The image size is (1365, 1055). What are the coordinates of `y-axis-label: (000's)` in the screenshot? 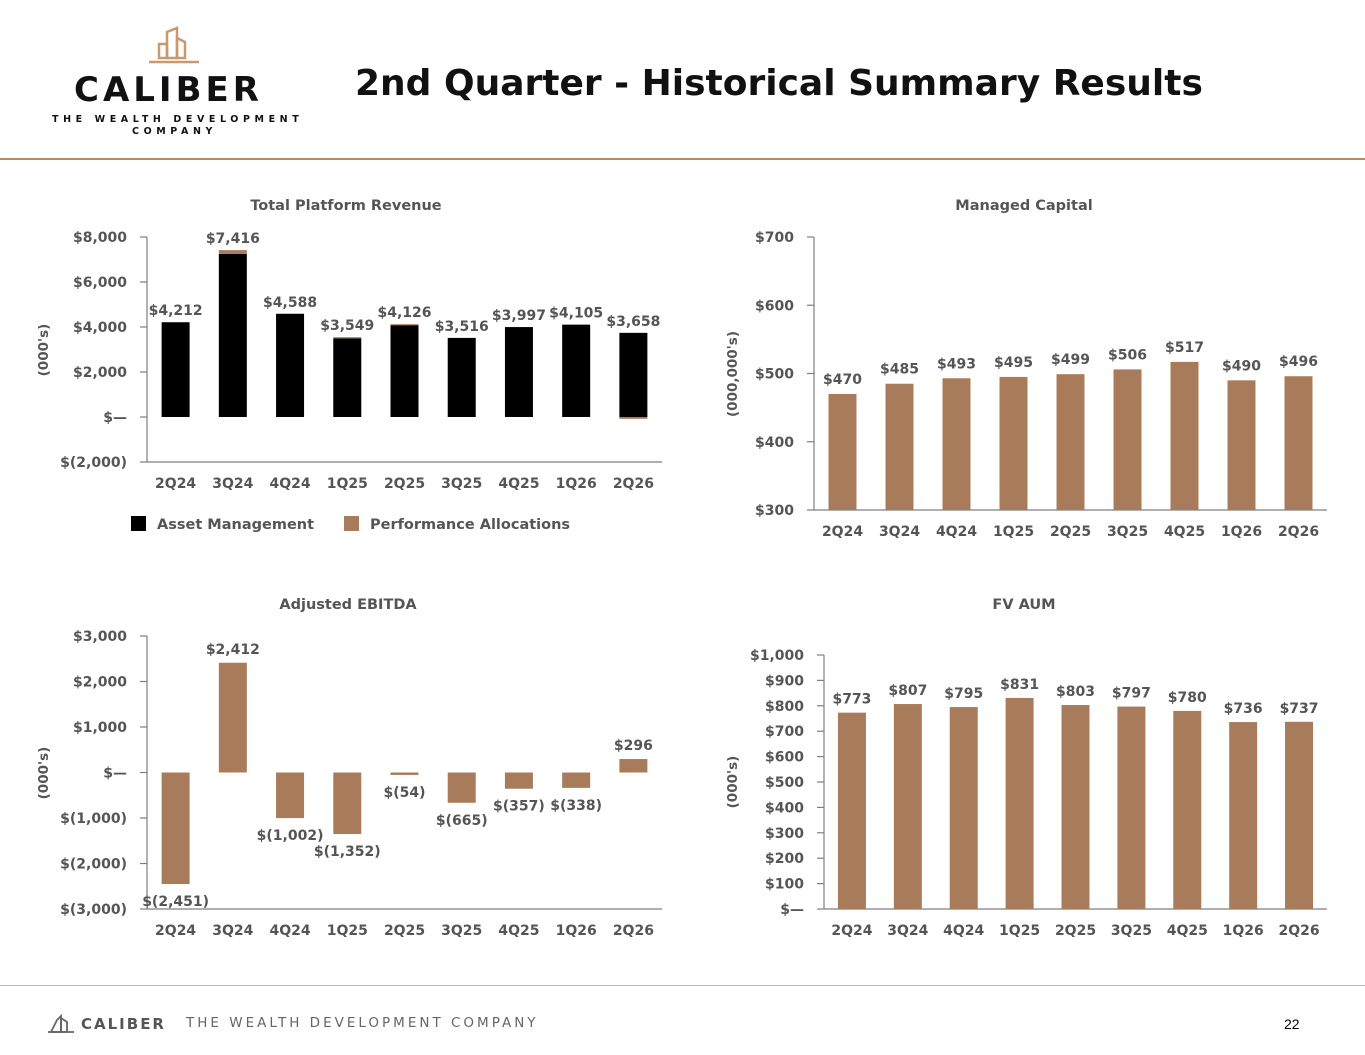 It's located at (733, 782).